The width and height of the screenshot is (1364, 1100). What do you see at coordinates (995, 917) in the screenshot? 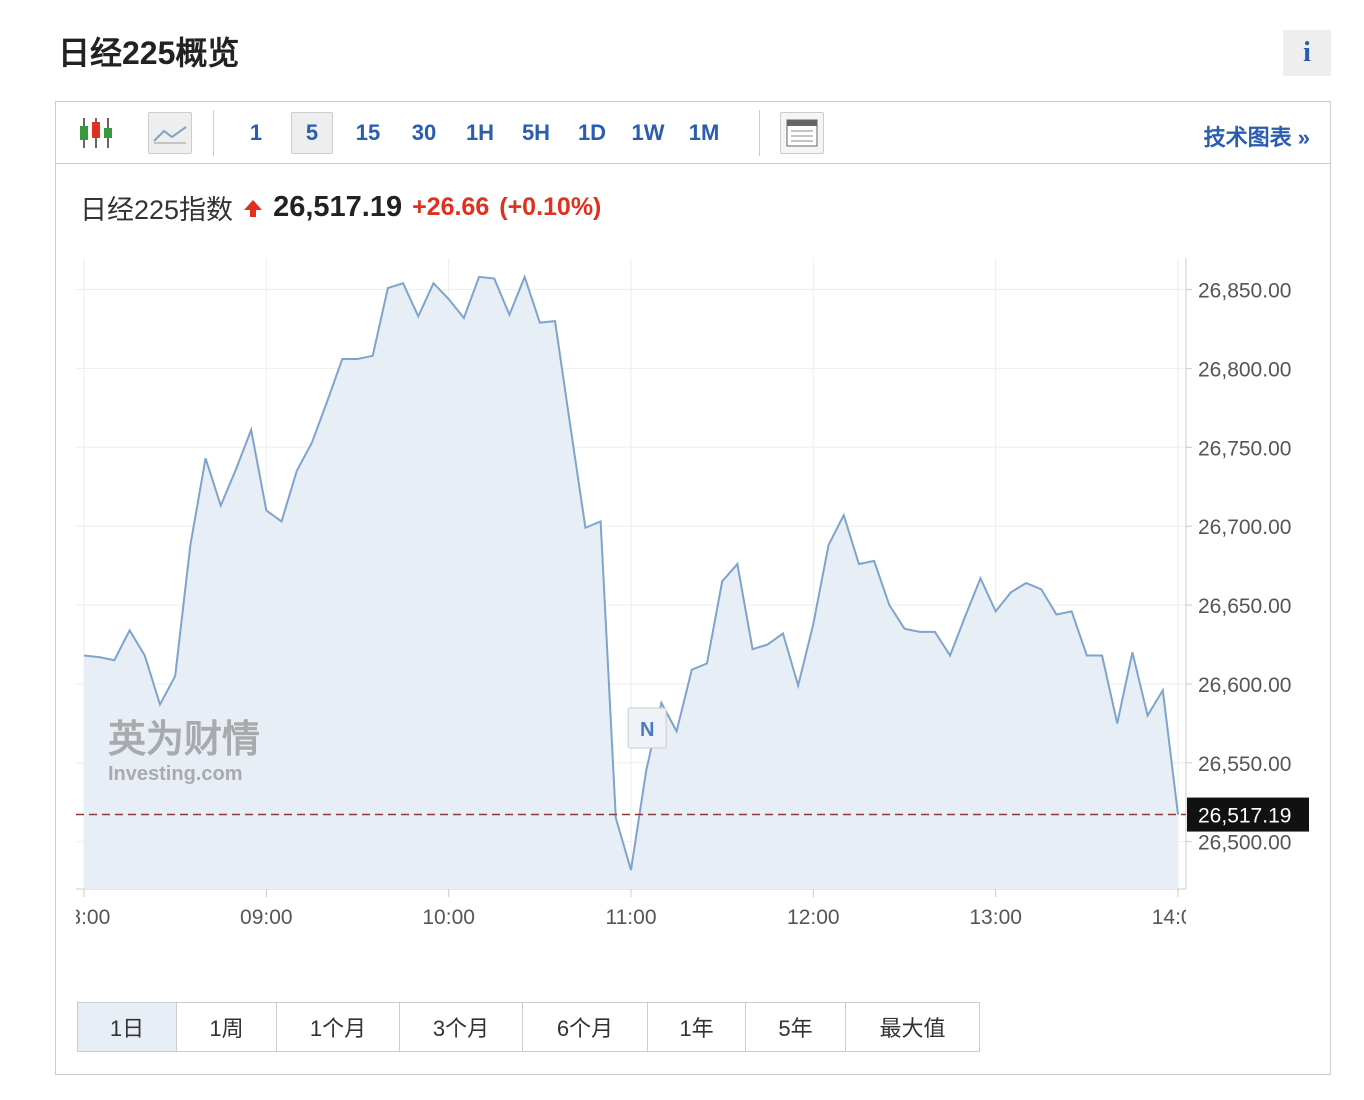
I see `x-tick-label: 13:00` at bounding box center [995, 917].